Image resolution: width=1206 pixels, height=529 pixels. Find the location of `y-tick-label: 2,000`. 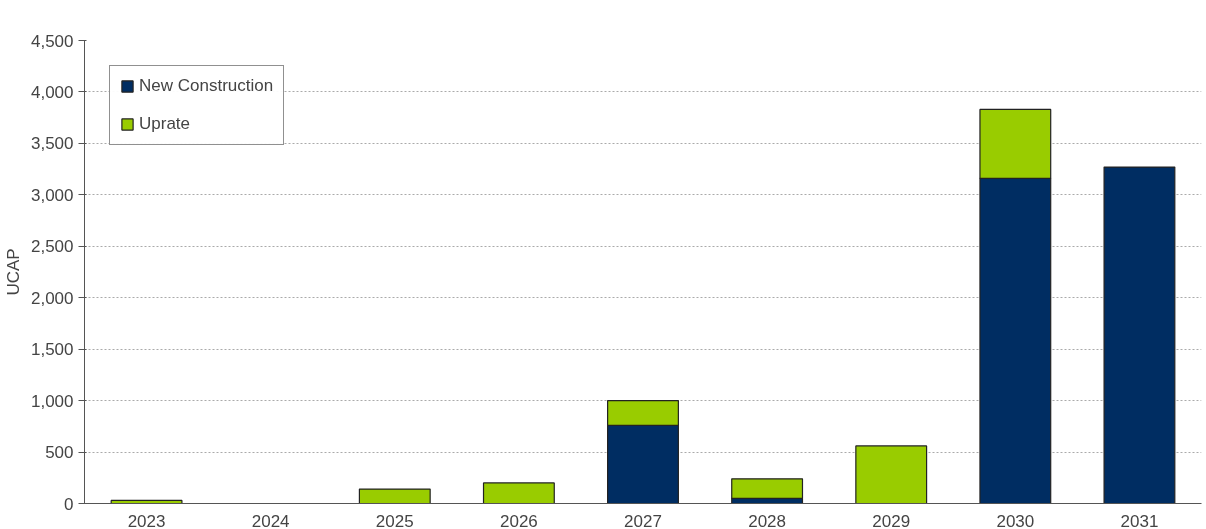

y-tick-label: 2,000 is located at coordinates (52, 298).